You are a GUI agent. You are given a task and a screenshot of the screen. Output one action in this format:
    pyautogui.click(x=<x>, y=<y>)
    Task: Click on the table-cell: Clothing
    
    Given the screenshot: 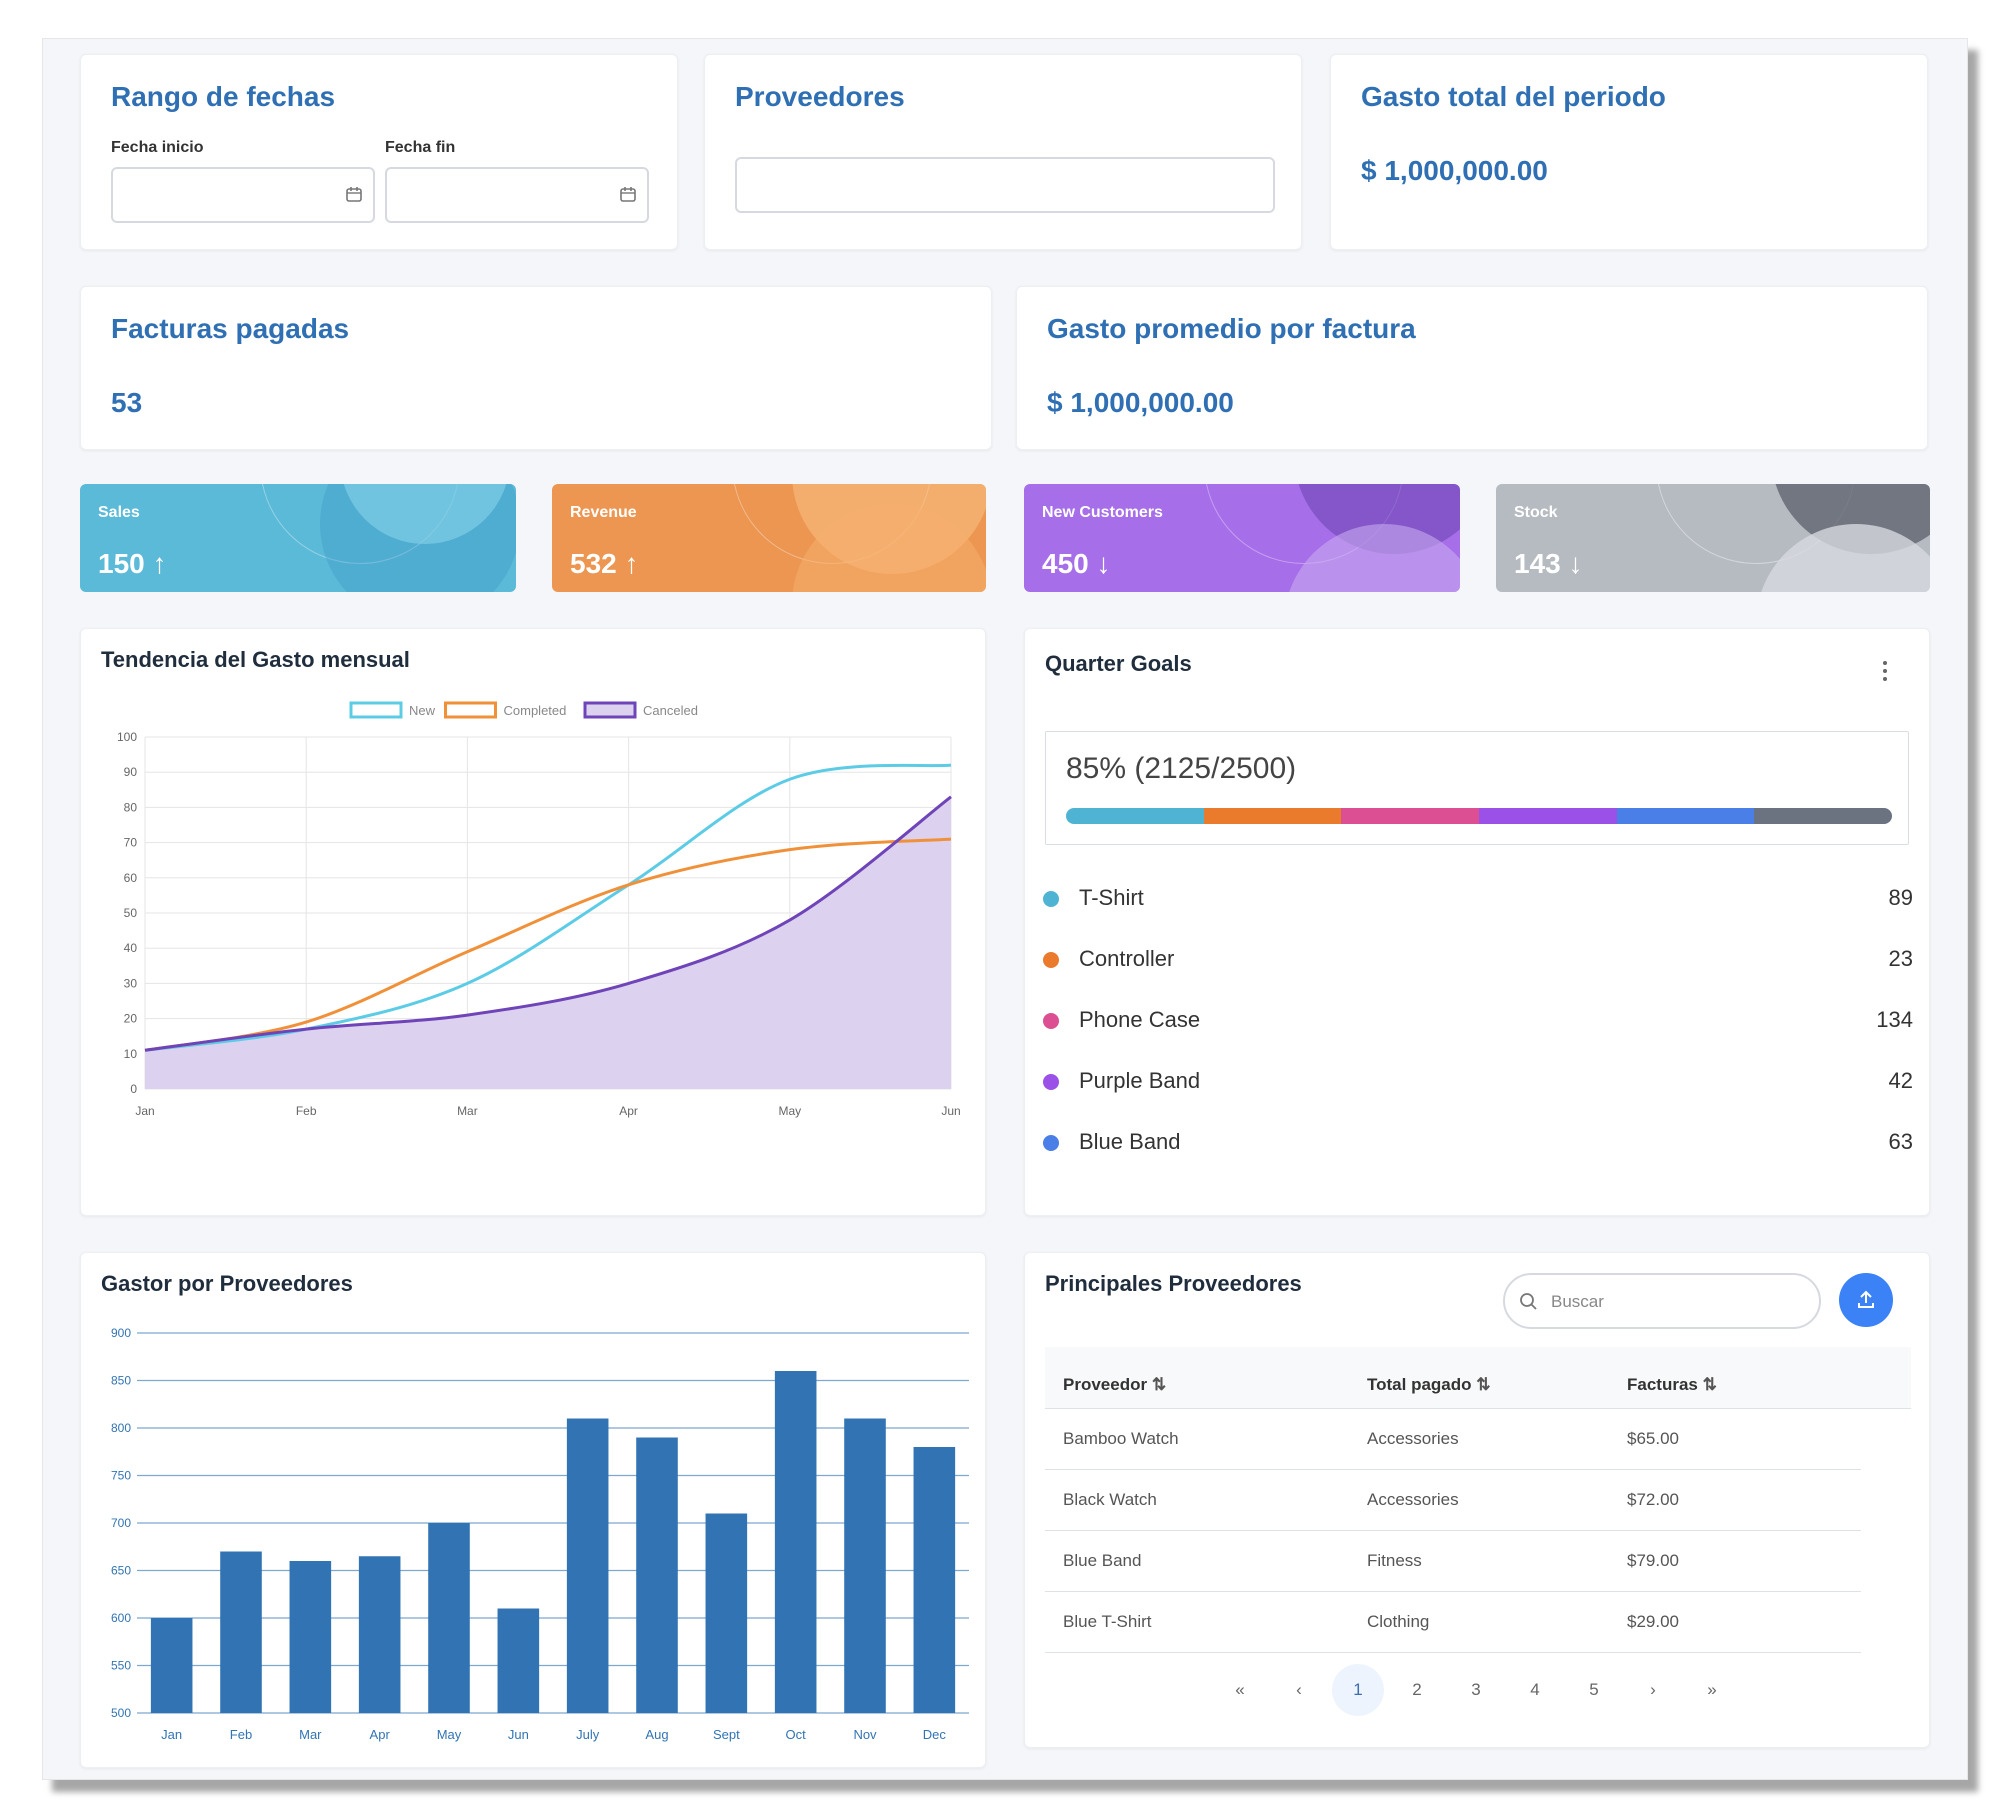 What is the action you would take?
    pyautogui.click(x=1398, y=1621)
    